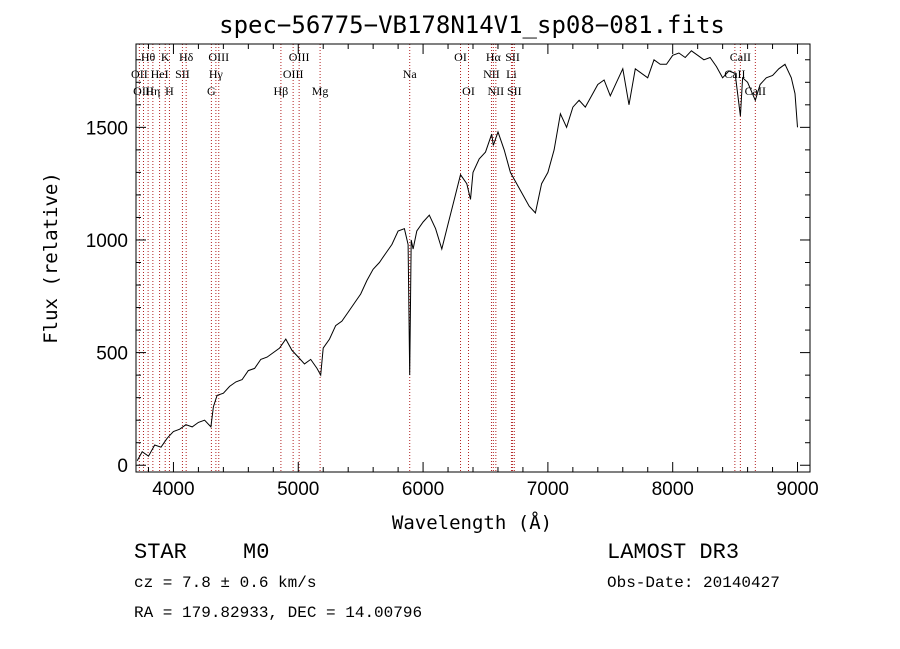 The height and width of the screenshot is (649, 900). Describe the element at coordinates (673, 489) in the screenshot. I see `x-tick-label: 8000` at that location.